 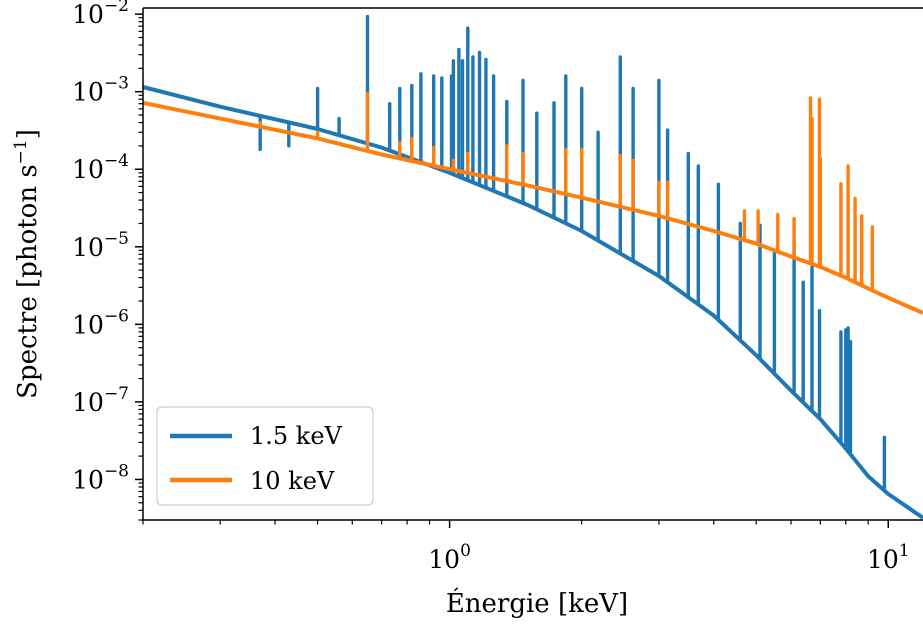 I want to click on y-tick-label: 10⁻³, so click(x=100, y=90).